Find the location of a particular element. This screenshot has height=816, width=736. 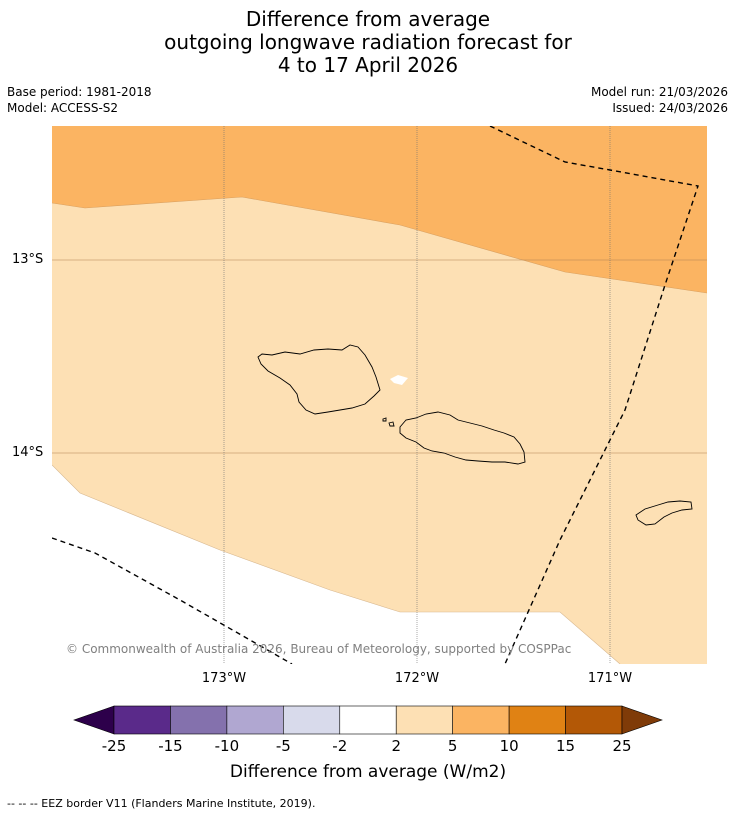

lat-label-13s: 13°S is located at coordinates (28, 259).